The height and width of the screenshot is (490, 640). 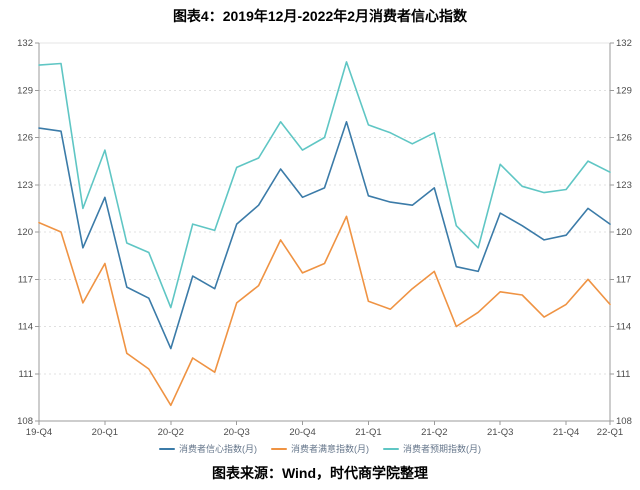 What do you see at coordinates (171, 432) in the screenshot?
I see `x-tick-label: 20-Q2` at bounding box center [171, 432].